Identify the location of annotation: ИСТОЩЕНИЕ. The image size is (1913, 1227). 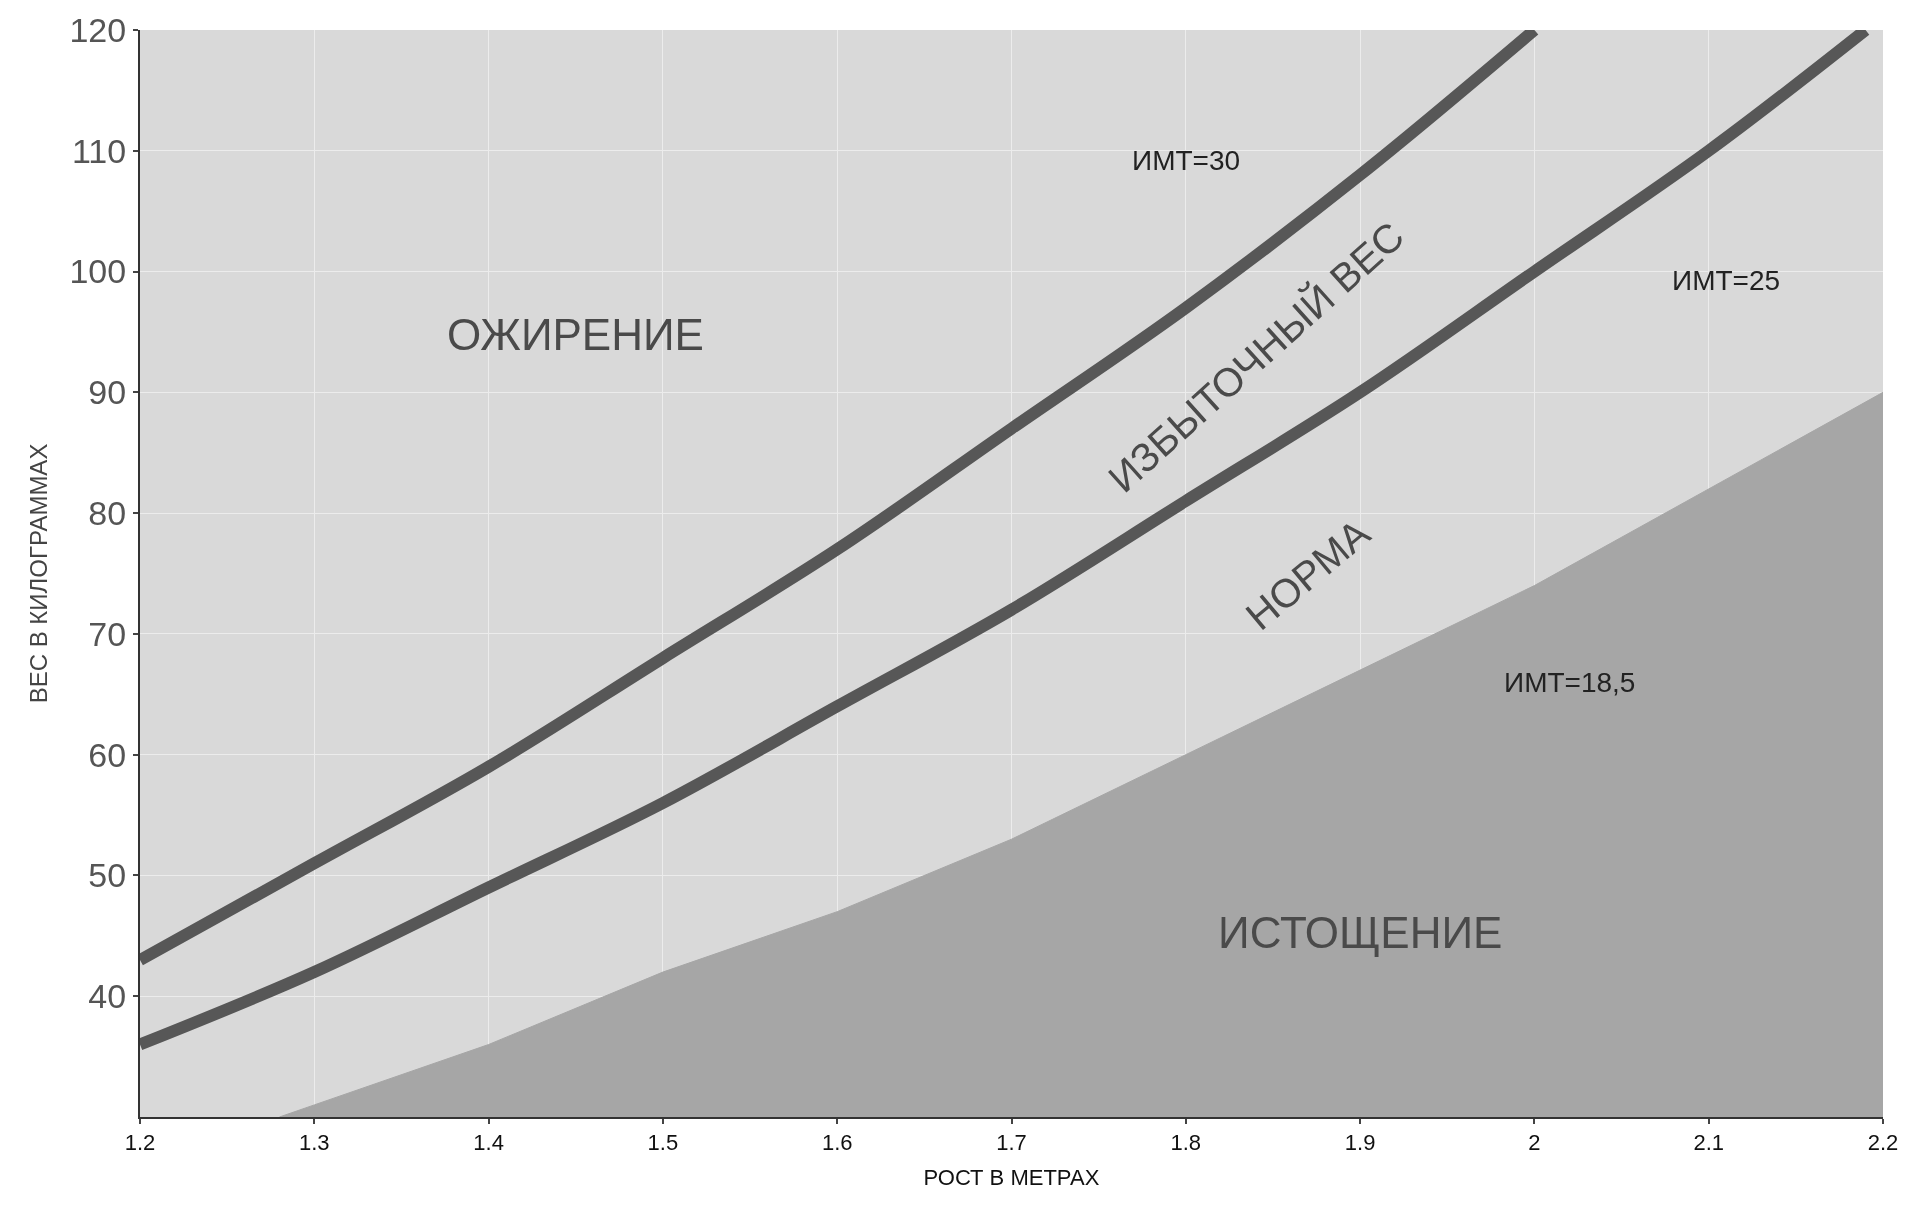
(1360, 932).